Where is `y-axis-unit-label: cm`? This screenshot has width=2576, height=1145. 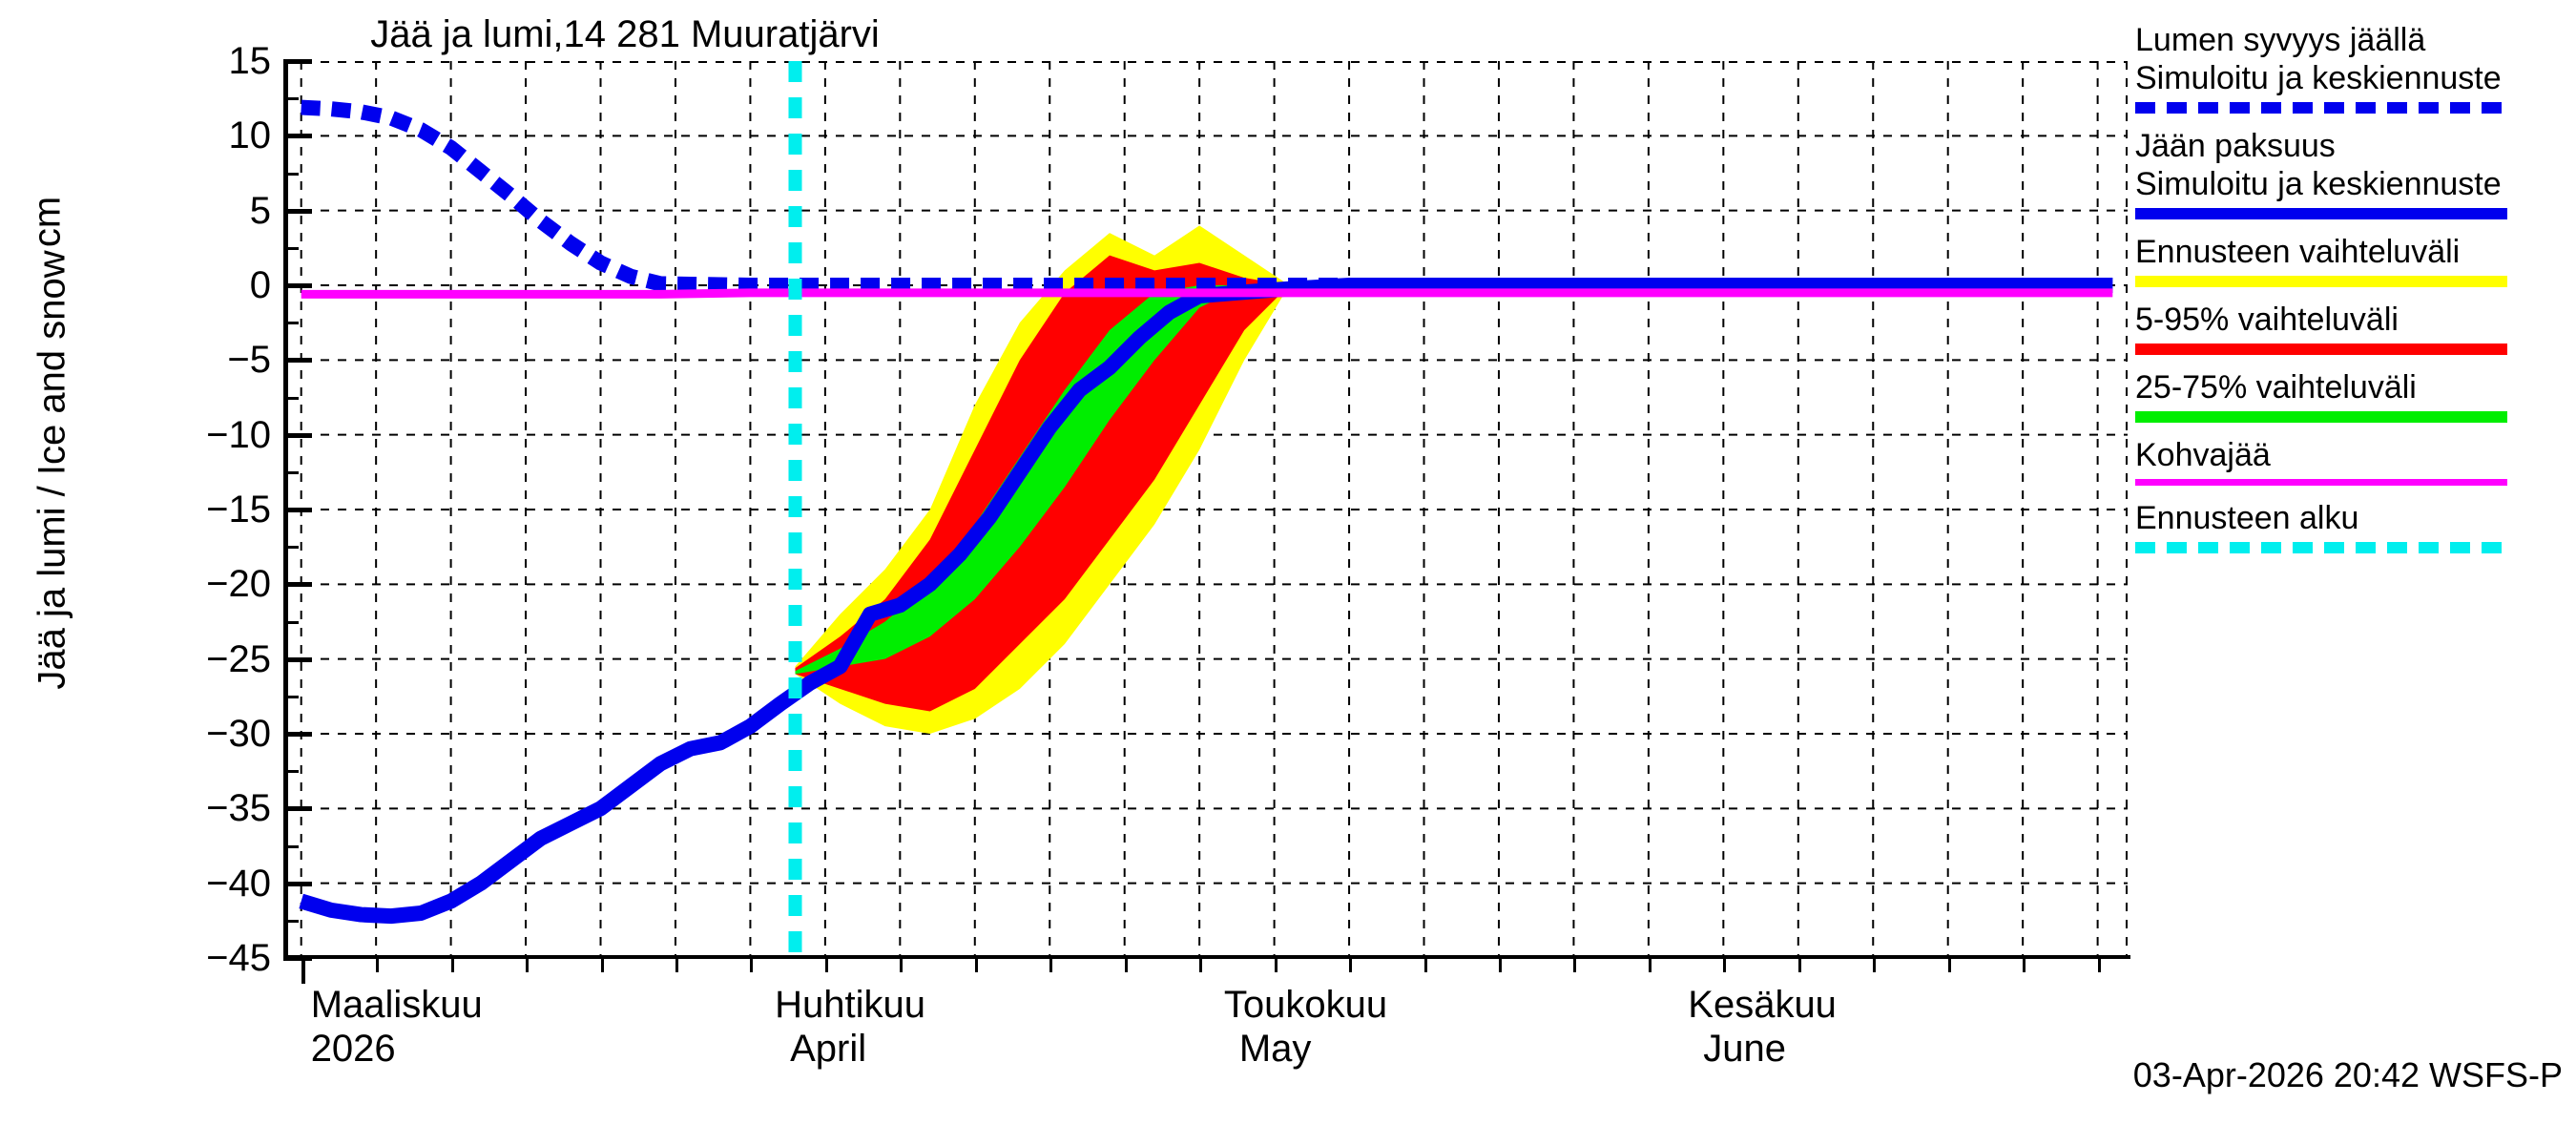 y-axis-unit-label: cm is located at coordinates (47, 222).